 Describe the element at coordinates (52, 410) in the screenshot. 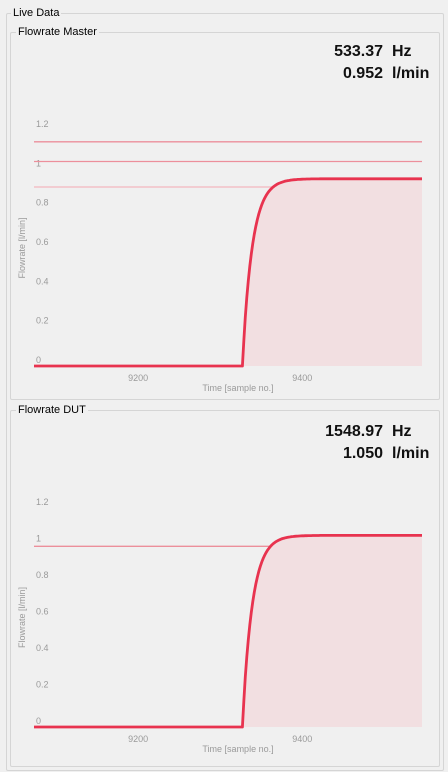

I see `flowrate-dut-title: Flowrate DUT` at that location.